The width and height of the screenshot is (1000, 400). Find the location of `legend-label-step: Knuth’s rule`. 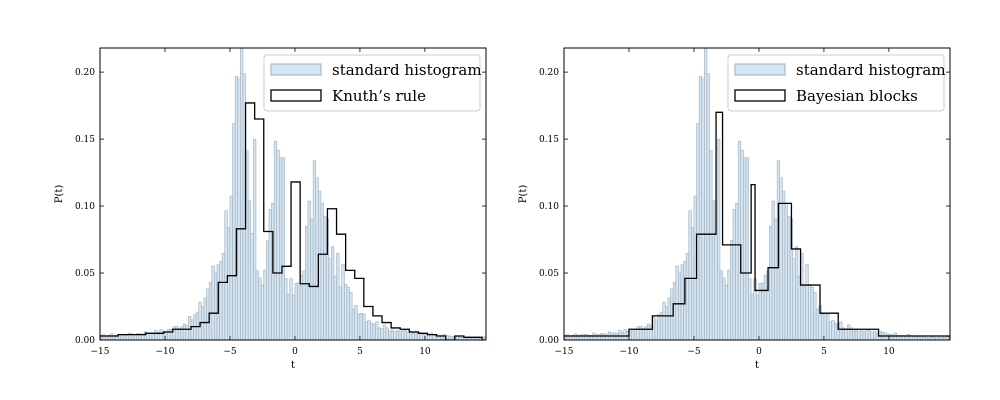

legend-label-step: Knuth’s rule is located at coordinates (379, 96).